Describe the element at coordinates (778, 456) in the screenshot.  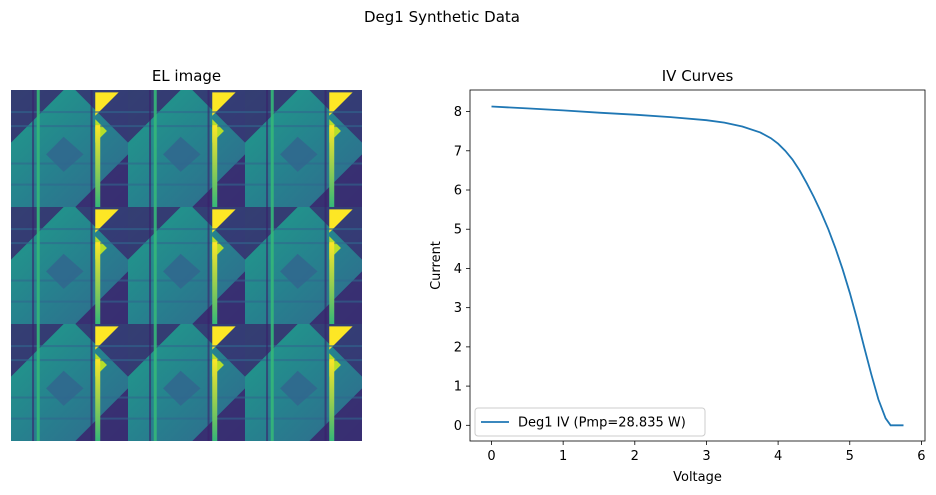
I see `x-tick-label: 4` at that location.